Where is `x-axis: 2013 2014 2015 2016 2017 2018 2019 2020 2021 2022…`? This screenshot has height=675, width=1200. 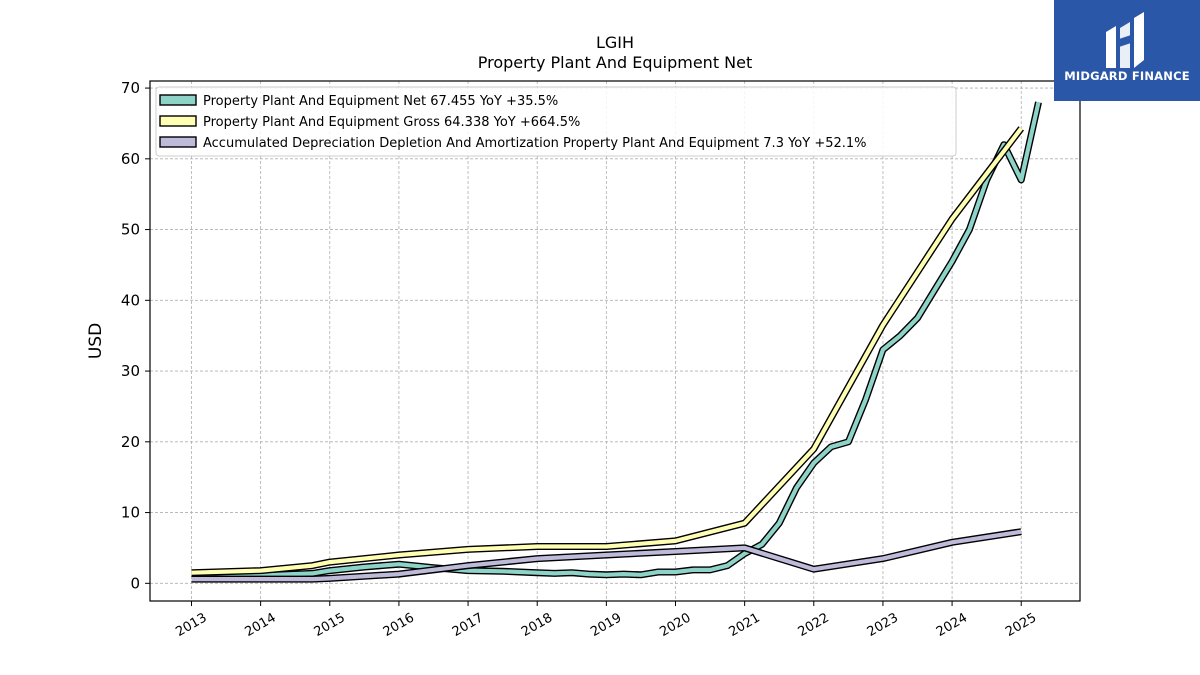 x-axis: 2013 2014 2015 2016 2017 2018 2019 2020 2021 2022… is located at coordinates (606, 620).